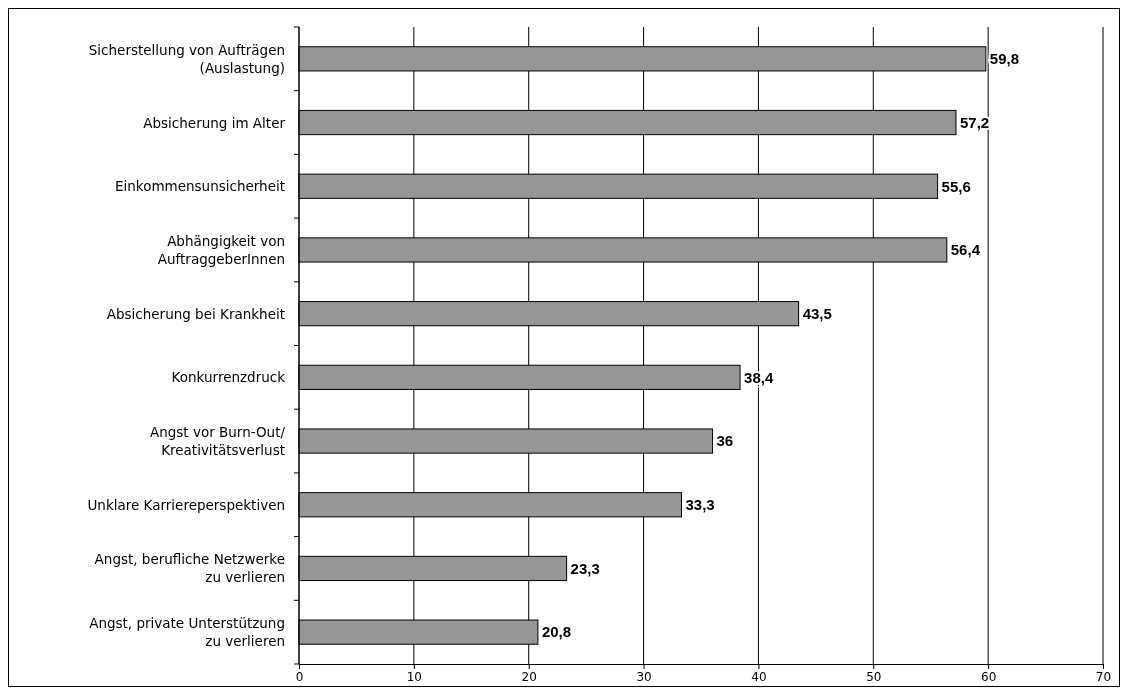 This screenshot has height=691, width=1128. I want to click on x-tick-label: 20, so click(529, 676).